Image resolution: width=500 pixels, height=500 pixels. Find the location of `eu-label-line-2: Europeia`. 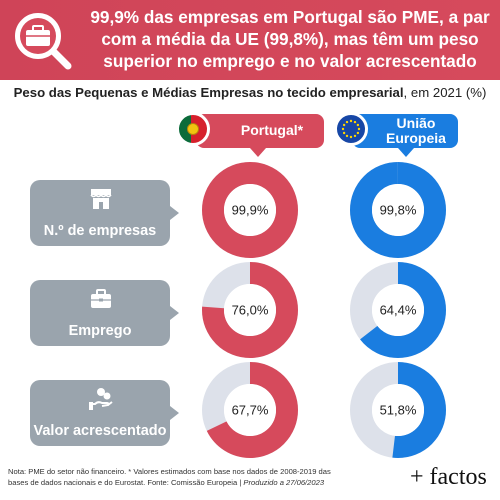

eu-label-line-2: Europeia is located at coordinates (416, 138).